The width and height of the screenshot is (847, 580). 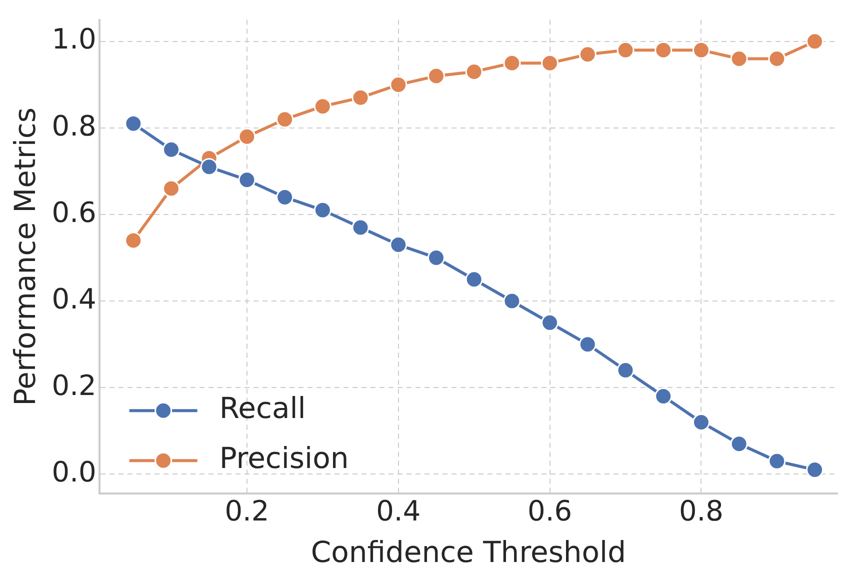 I want to click on x-tick-label: 0.4, so click(x=398, y=511).